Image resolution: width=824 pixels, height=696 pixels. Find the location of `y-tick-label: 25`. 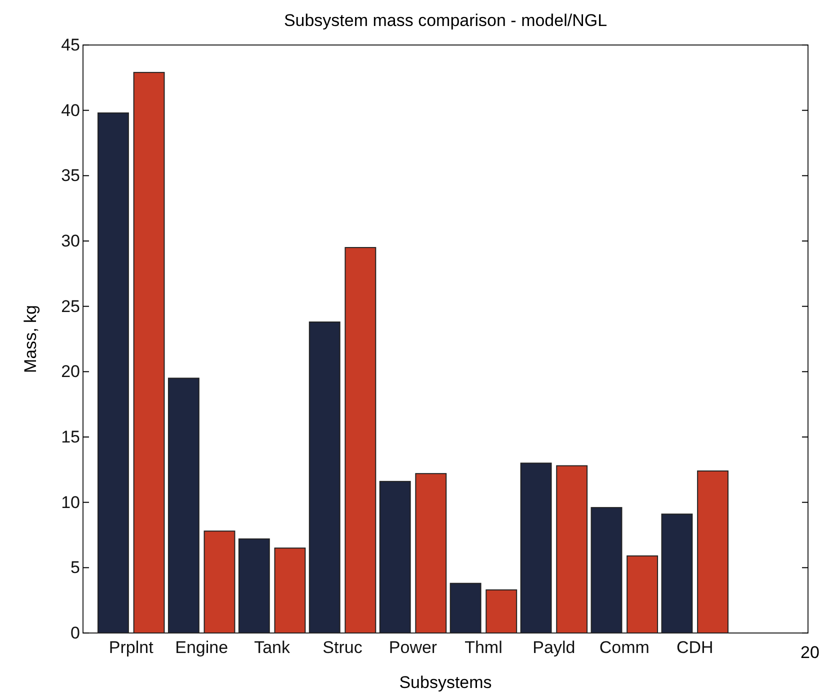

y-tick-label: 25 is located at coordinates (70, 306).